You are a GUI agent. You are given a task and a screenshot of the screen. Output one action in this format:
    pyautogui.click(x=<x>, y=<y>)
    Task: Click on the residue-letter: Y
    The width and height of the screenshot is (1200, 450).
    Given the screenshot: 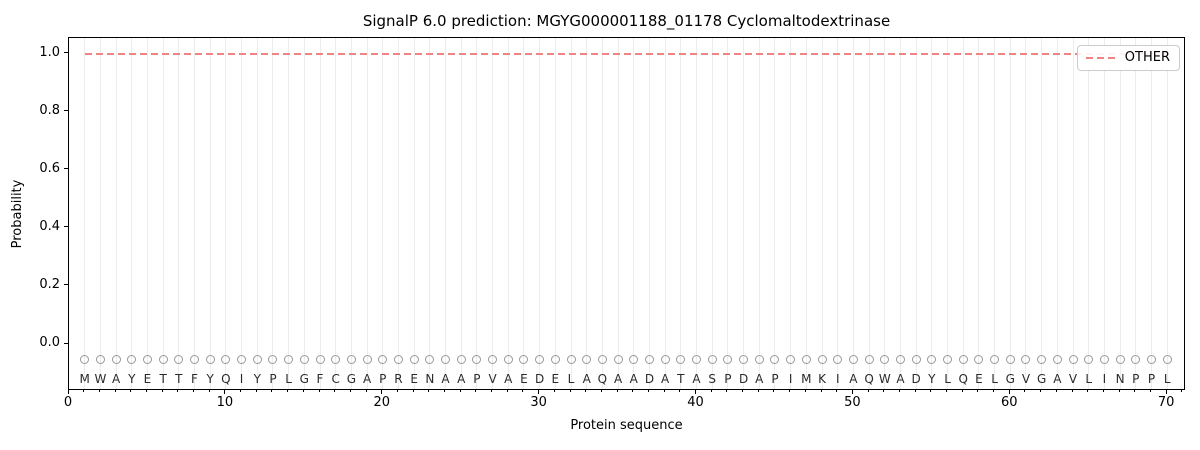 What is the action you would take?
    pyautogui.click(x=210, y=379)
    